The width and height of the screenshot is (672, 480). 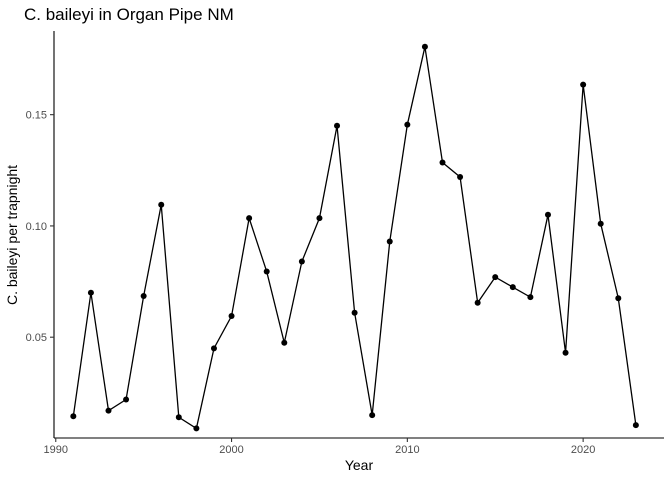 What do you see at coordinates (231, 450) in the screenshot?
I see `x-tick-label: 2000` at bounding box center [231, 450].